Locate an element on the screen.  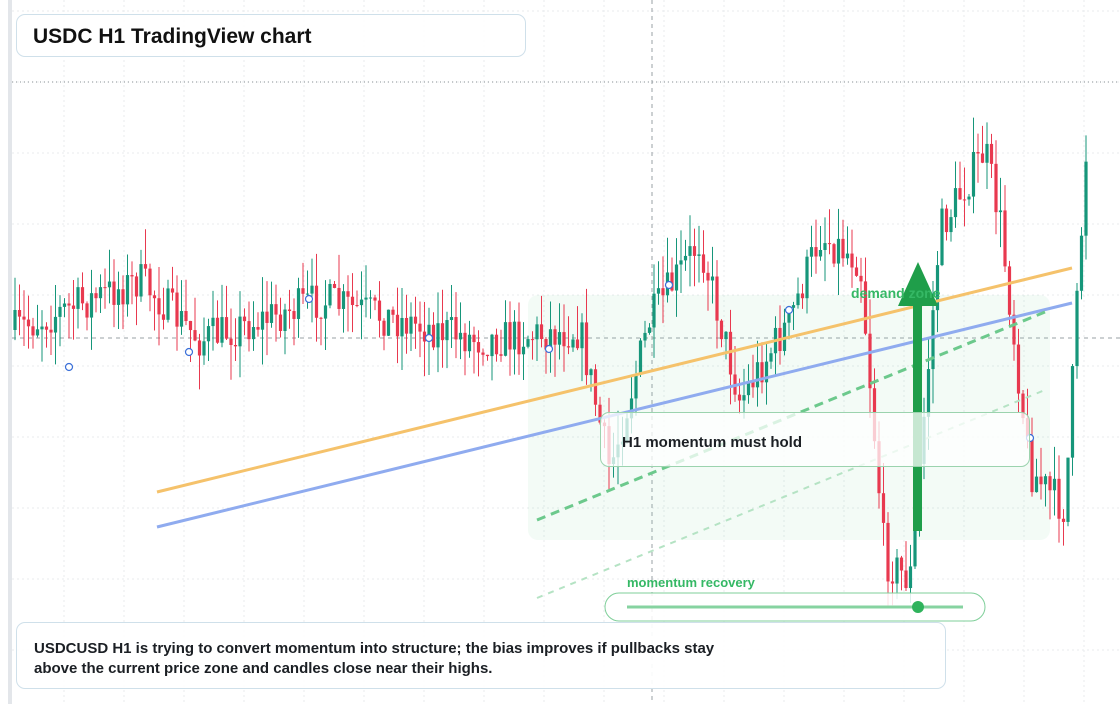
arrow-head is located at coordinates (918, 284).